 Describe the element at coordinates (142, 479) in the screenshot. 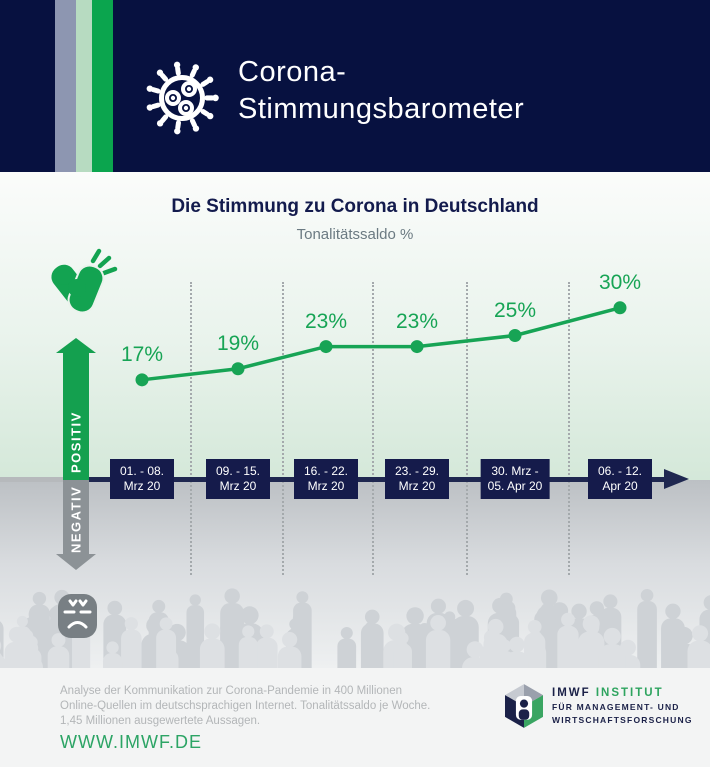

I see `x-axis-label: 01. - 08. Mrz 20` at that location.